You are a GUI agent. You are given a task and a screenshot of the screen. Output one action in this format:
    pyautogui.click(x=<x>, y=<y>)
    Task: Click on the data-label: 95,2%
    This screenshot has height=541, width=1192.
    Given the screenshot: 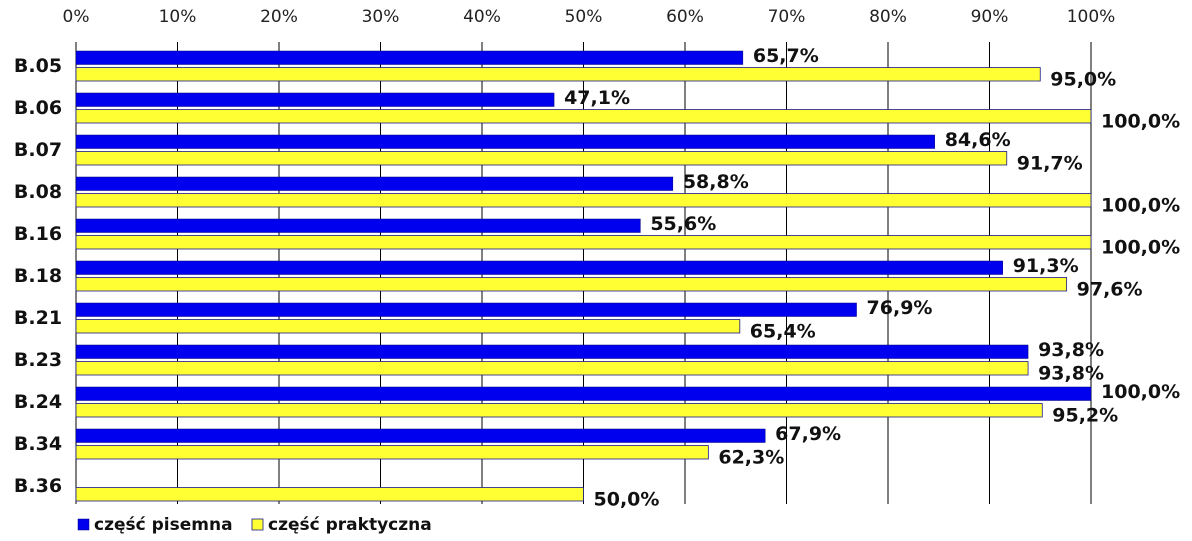 What is the action you would take?
    pyautogui.click(x=1085, y=416)
    